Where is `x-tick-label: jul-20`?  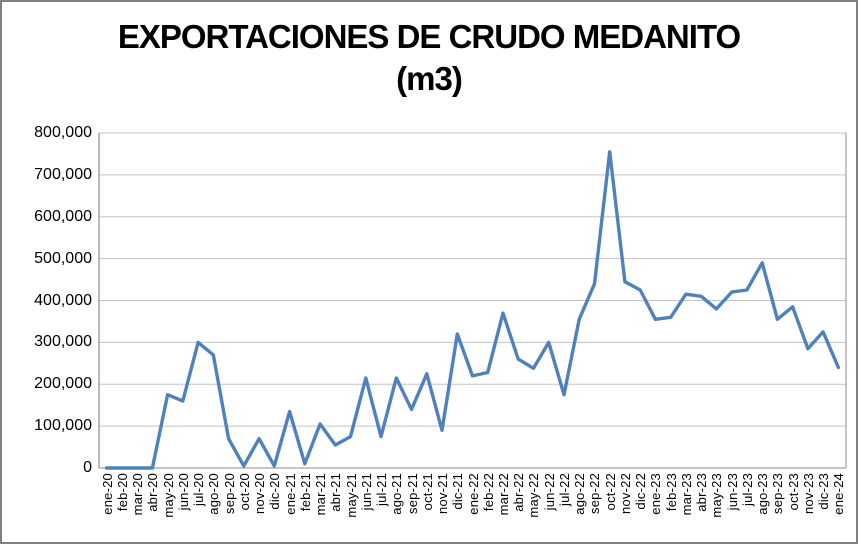 x-tick-label: jul-20 is located at coordinates (199, 489).